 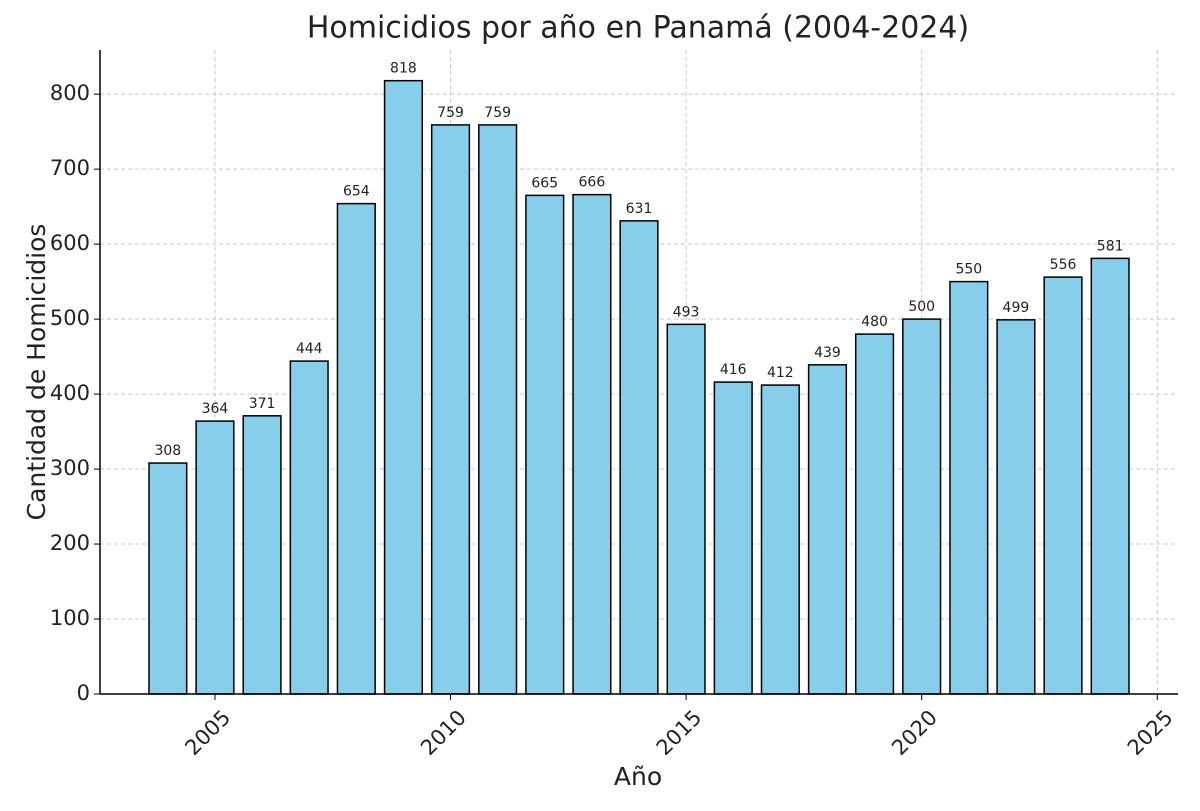 I want to click on data-label: 666, so click(x=592, y=183).